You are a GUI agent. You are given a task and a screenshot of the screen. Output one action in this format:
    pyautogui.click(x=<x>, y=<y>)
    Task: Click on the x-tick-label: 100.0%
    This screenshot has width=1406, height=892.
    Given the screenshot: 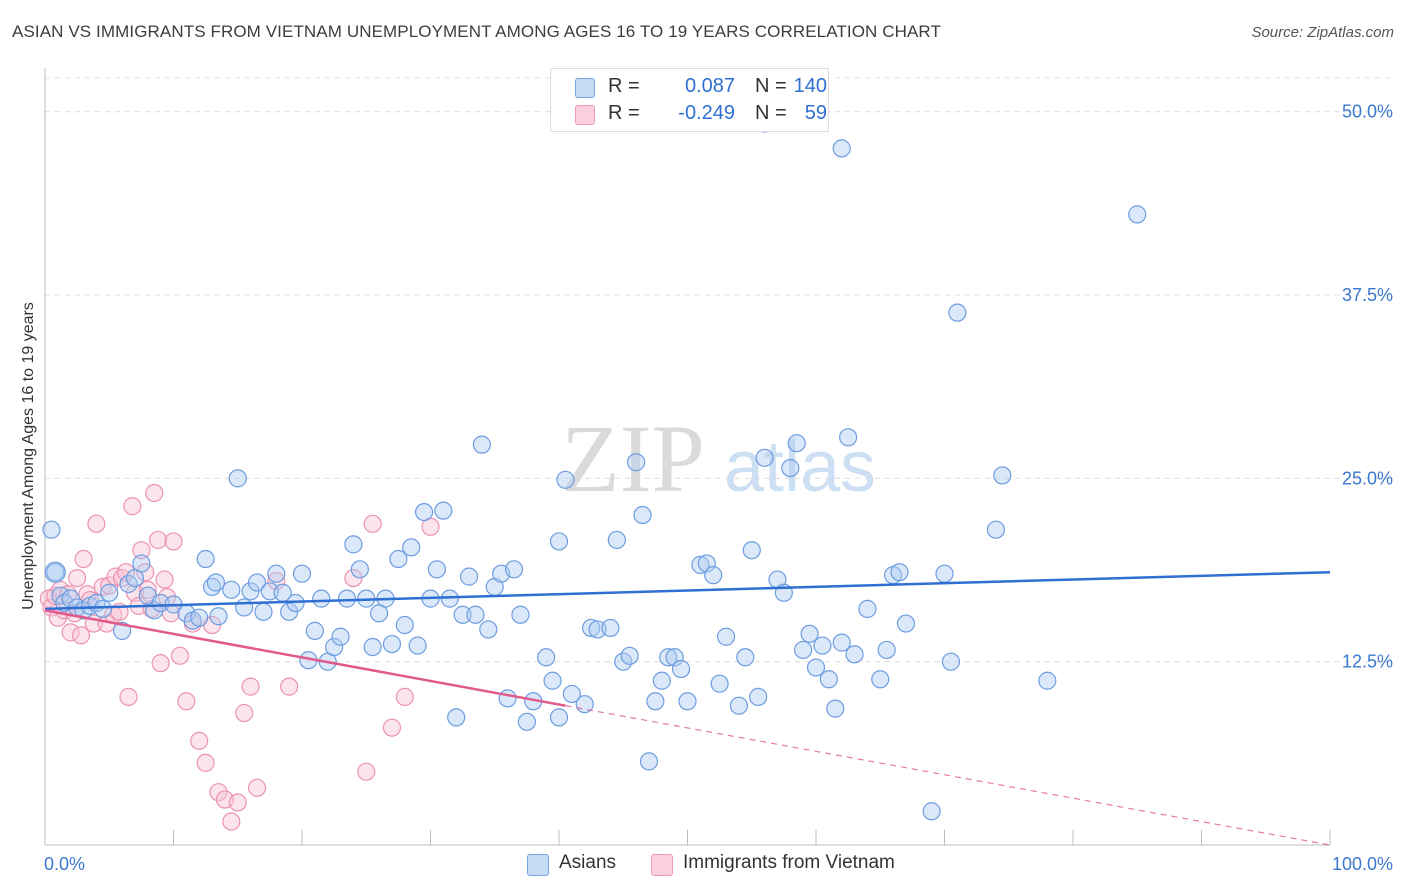 What is the action you would take?
    pyautogui.click(x=1362, y=864)
    